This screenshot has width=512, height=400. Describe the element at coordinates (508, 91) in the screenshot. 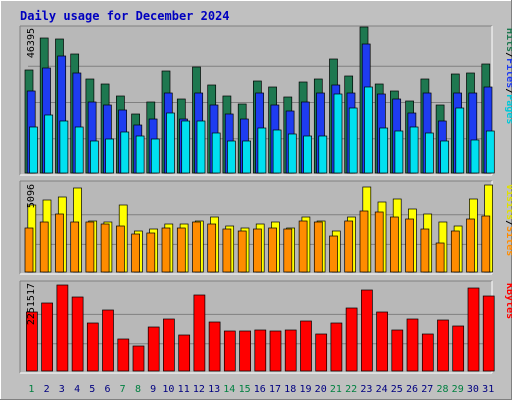

I see `legend-sep-2: /` at that location.